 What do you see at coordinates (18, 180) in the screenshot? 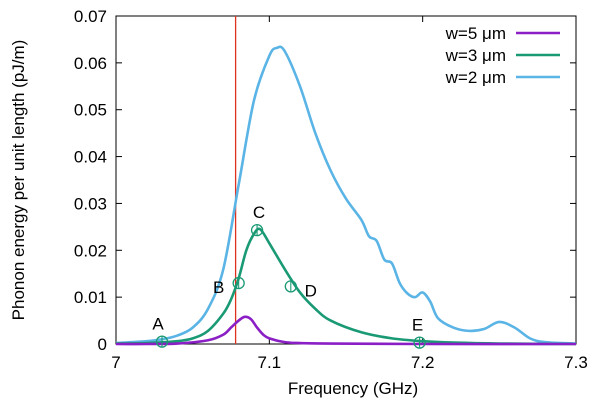
I see `y-axis-label: Phonon energy per unit length (pJ/m)` at bounding box center [18, 180].